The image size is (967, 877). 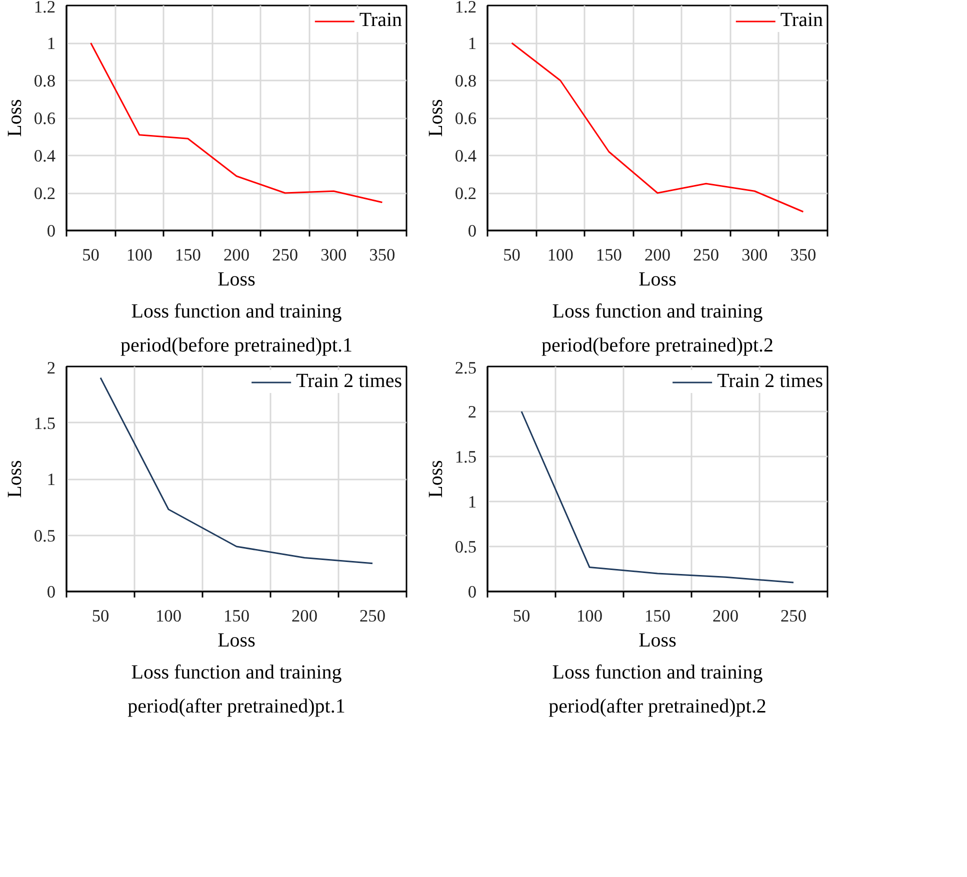 What do you see at coordinates (236, 328) in the screenshot?
I see `text: Loss function and training period(before pretrained)pt.1` at bounding box center [236, 328].